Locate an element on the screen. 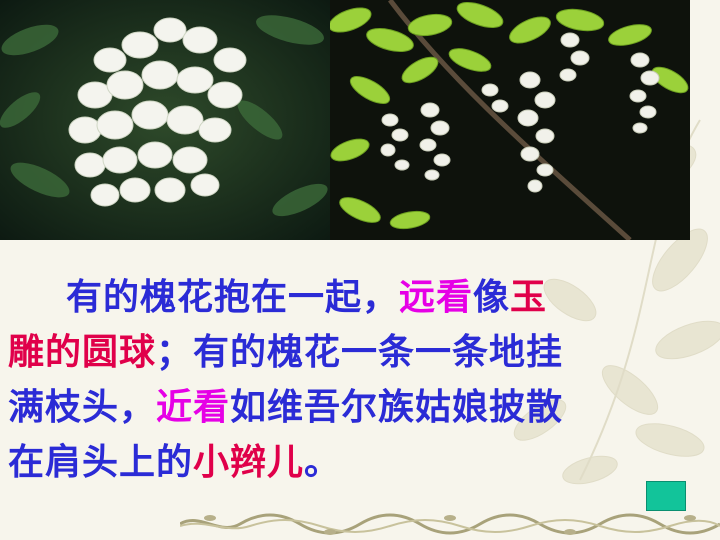 This screenshot has width=720, height=540. text-segment: 。 is located at coordinates (323, 462).